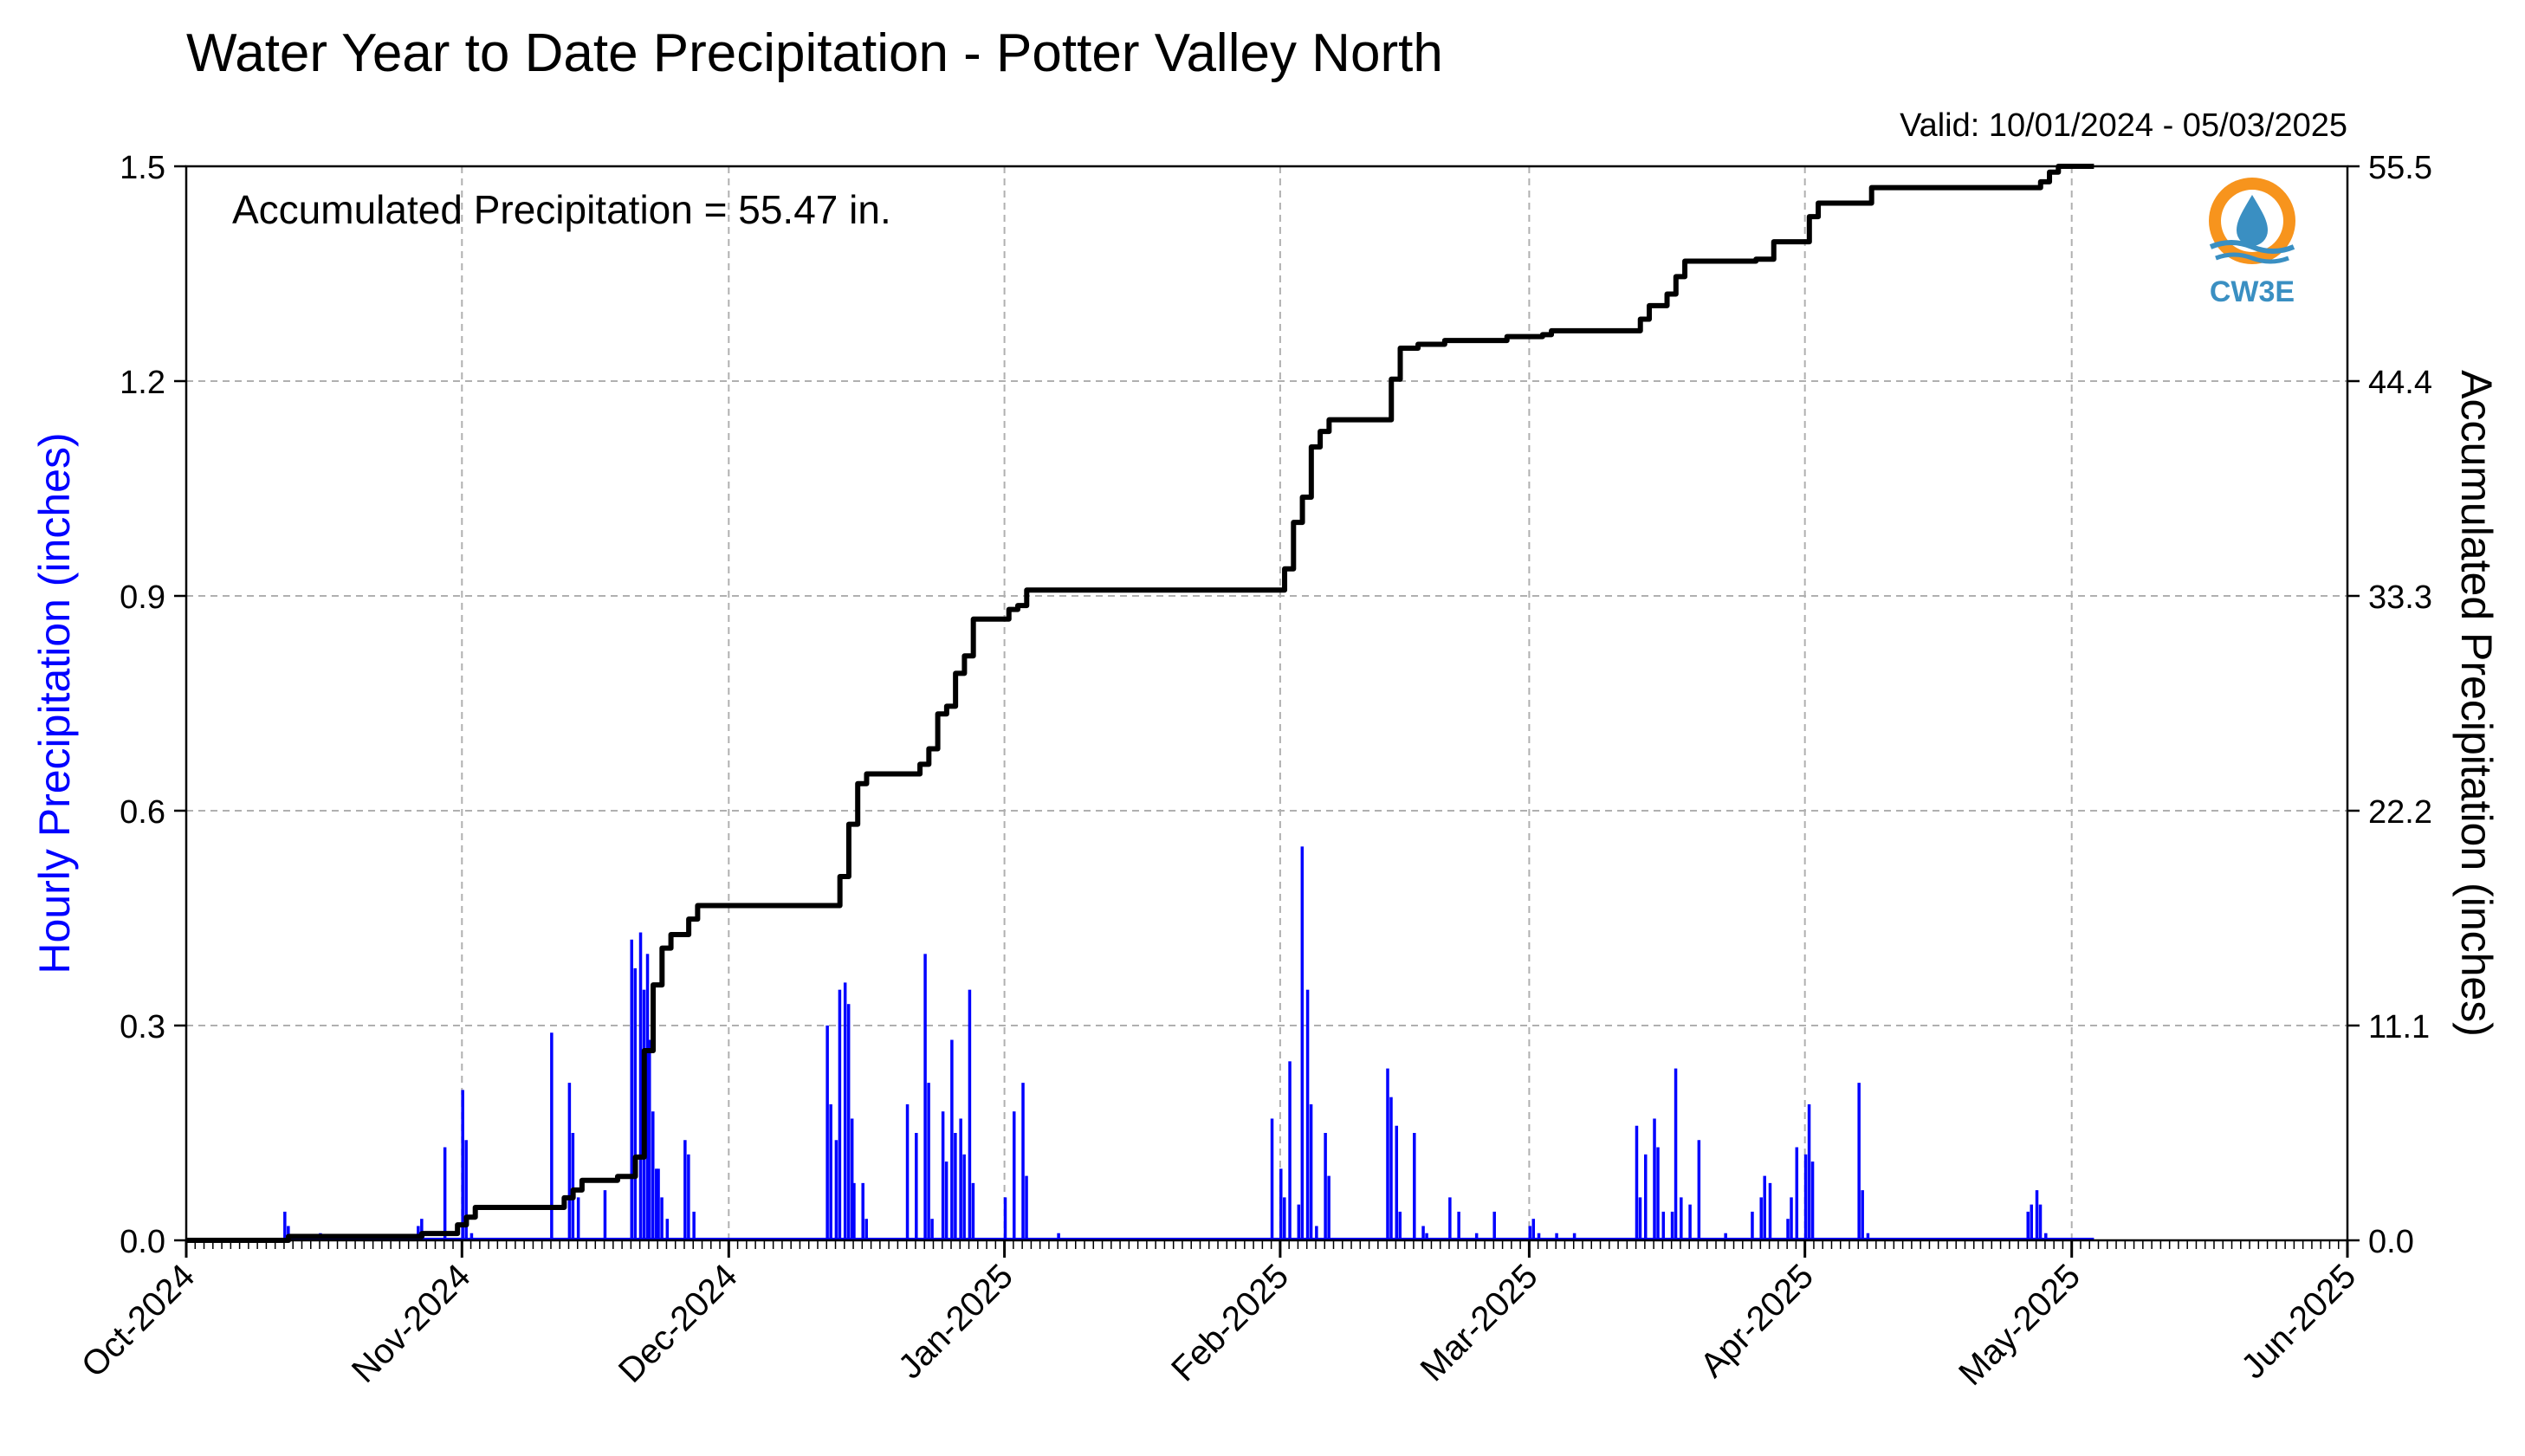 The height and width of the screenshot is (1456, 2525). What do you see at coordinates (142, 812) in the screenshot?
I see `y-tick-label-left: 0.6` at bounding box center [142, 812].